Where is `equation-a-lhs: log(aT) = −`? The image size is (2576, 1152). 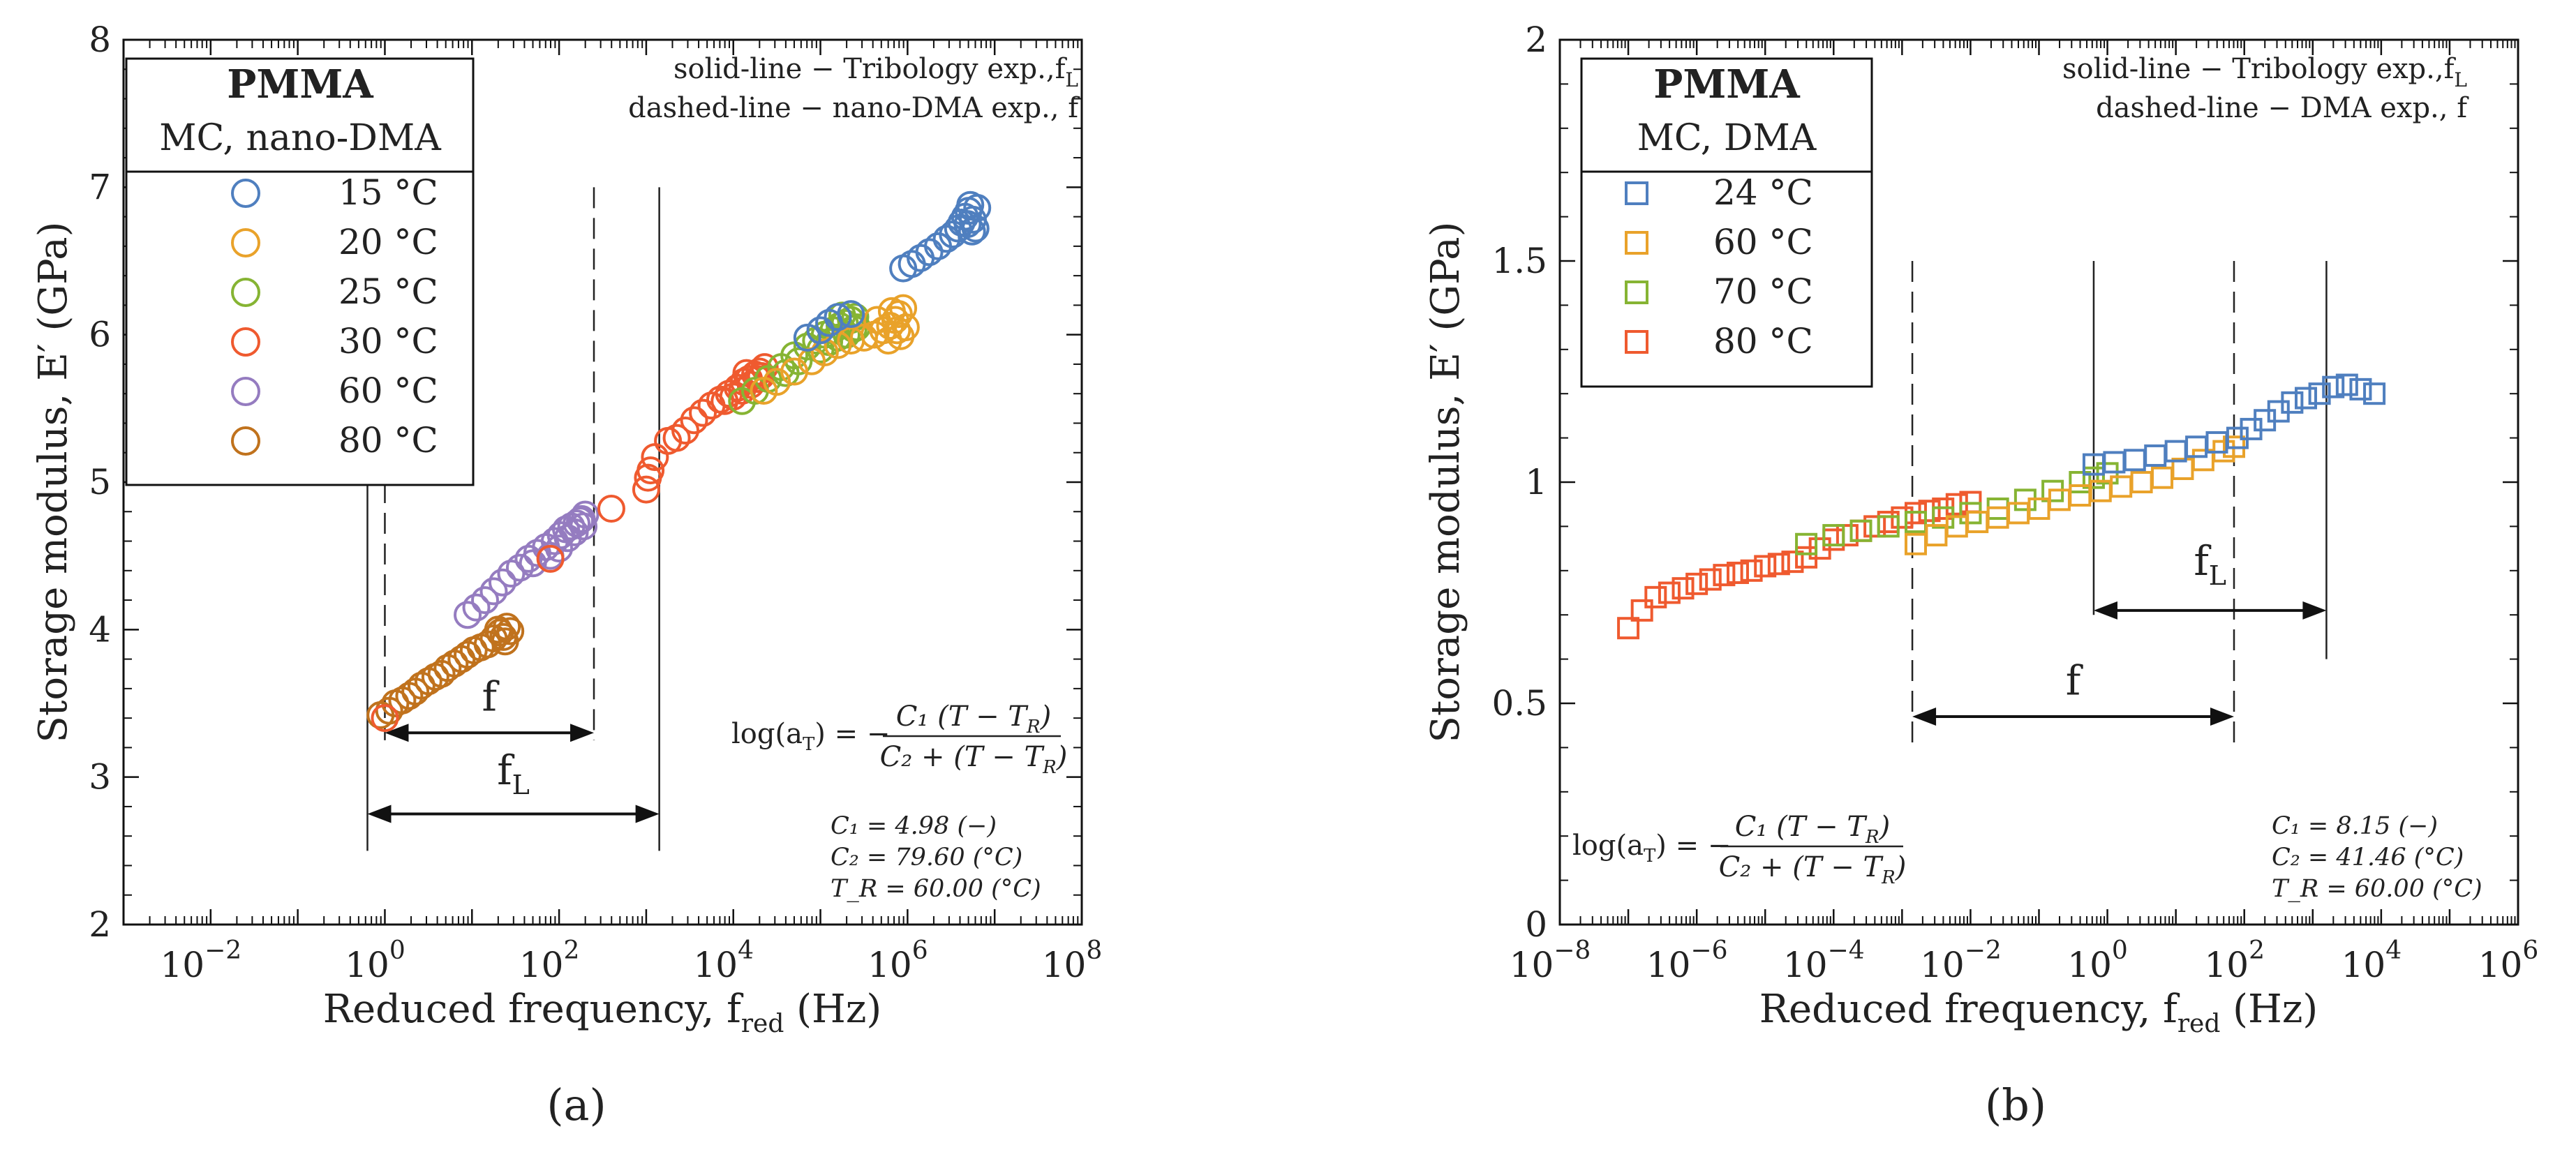 equation-a-lhs: log(aT) = − is located at coordinates (810, 737).